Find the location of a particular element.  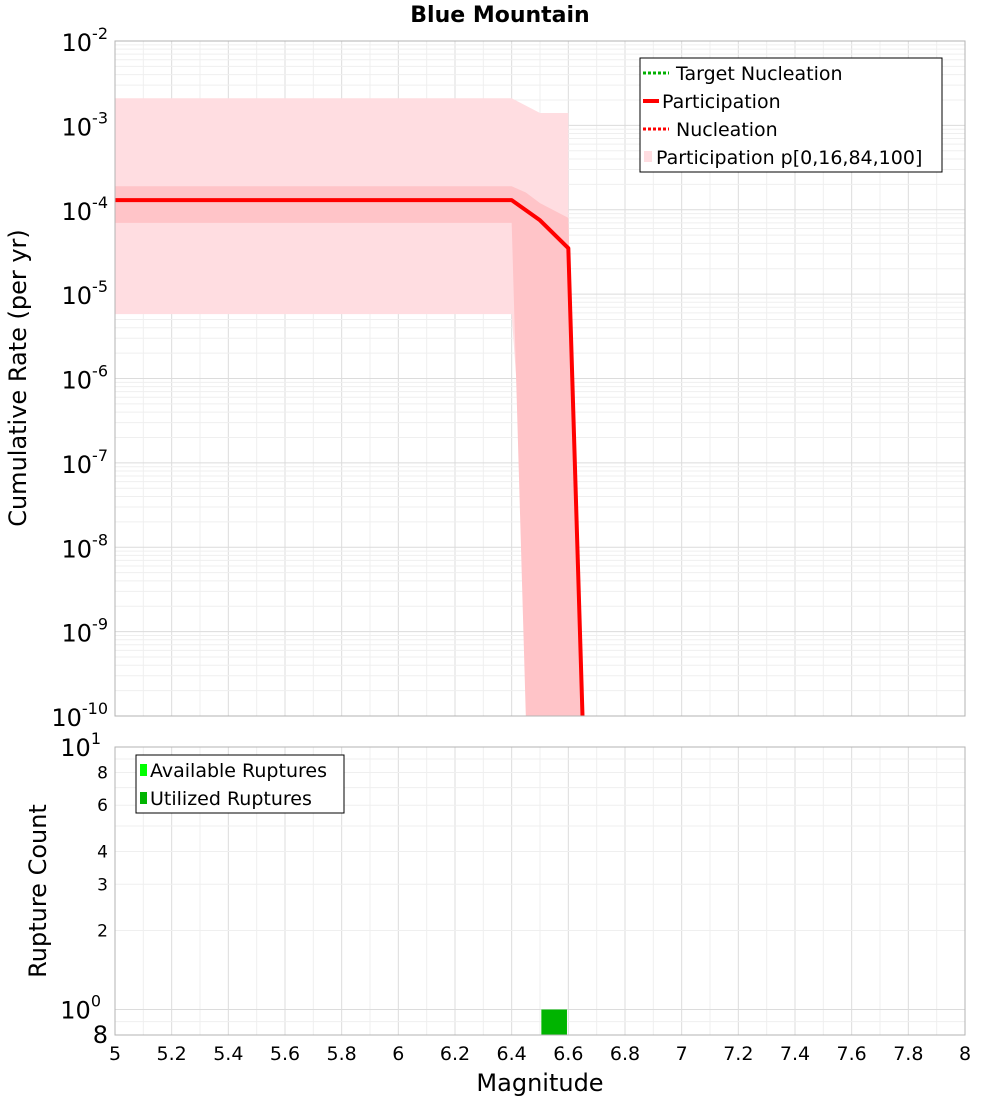

bottom-y-major-tick-label: 10⁰ is located at coordinates (80, 1008).